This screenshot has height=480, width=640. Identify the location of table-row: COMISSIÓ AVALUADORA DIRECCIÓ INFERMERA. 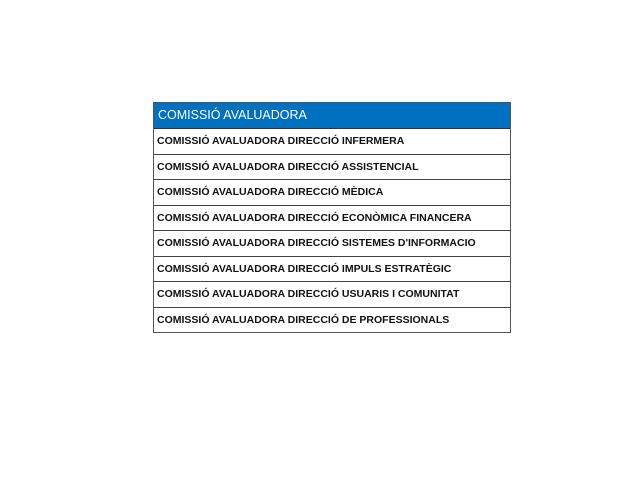
(332, 142).